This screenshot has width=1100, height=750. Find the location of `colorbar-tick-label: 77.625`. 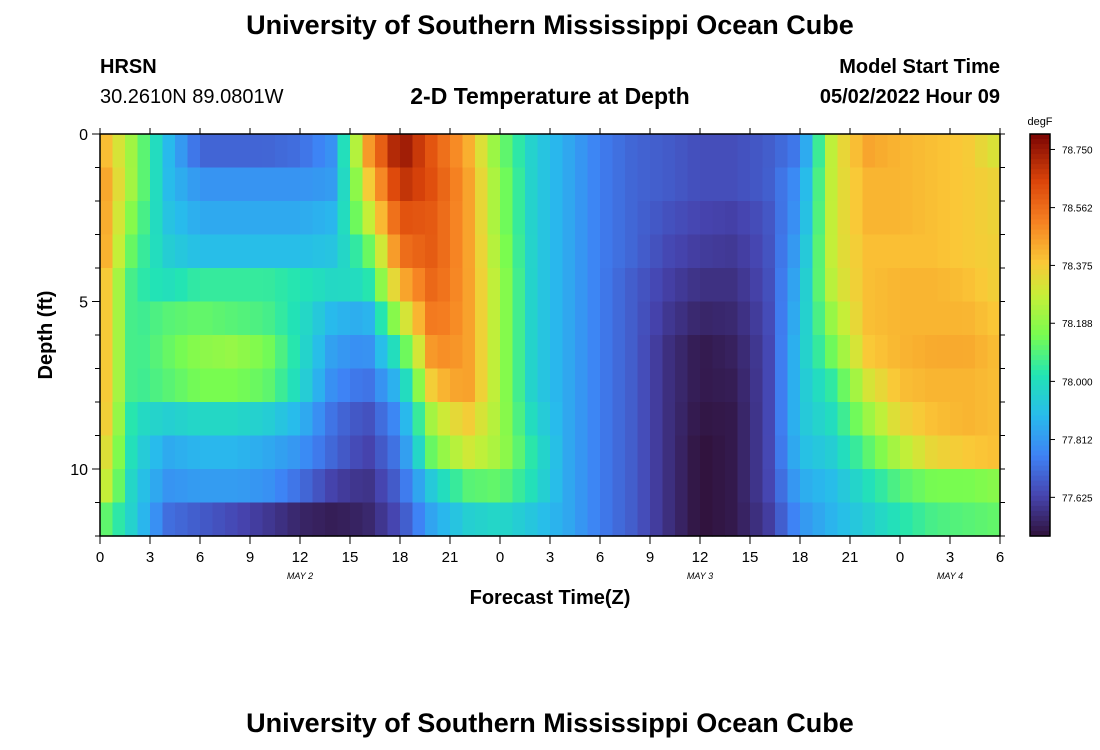

colorbar-tick-label: 77.625 is located at coordinates (1077, 498).